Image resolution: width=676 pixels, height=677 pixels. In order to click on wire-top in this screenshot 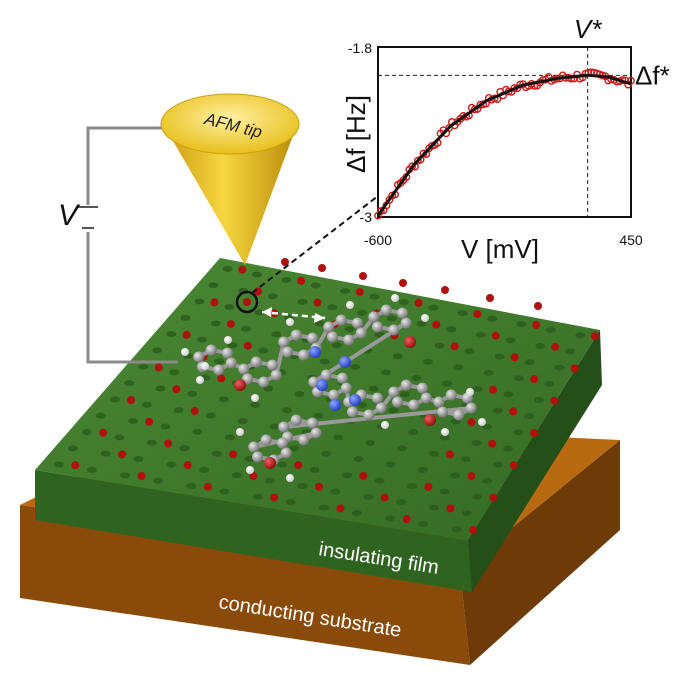, I will do `click(133, 165)`.